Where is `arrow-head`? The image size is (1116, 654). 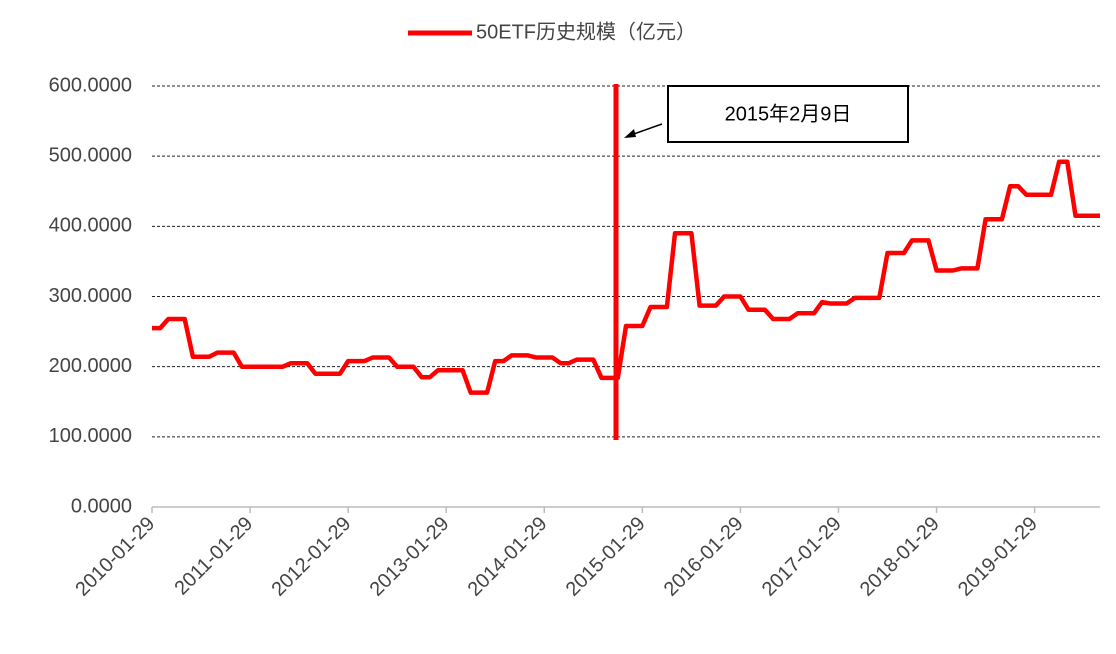 arrow-head is located at coordinates (630, 133).